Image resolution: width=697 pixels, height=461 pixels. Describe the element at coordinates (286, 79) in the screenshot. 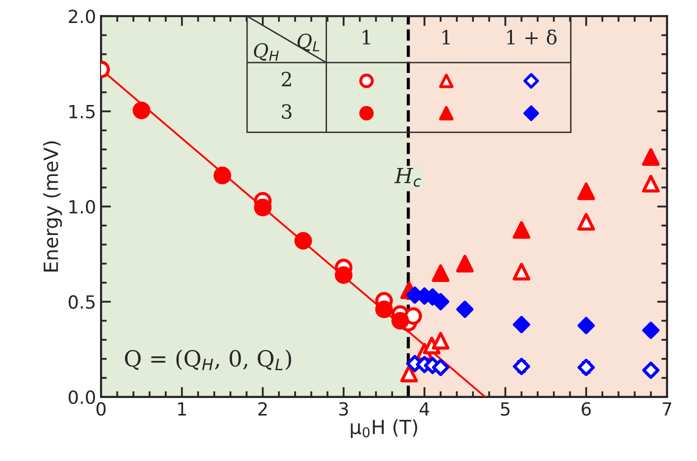

I see `annotation: 2` at that location.